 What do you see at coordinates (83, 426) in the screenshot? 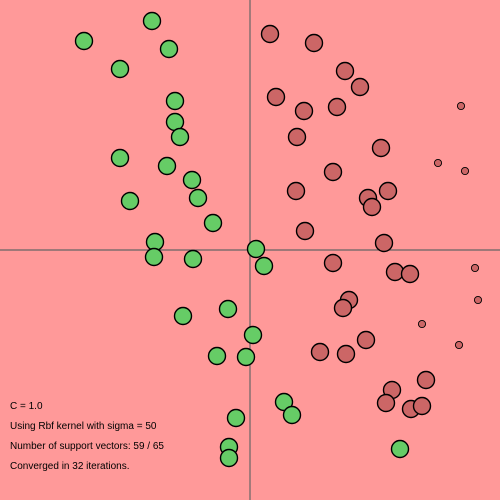
I see `info-kernel: Using Rbf kernel with sigma = 50` at bounding box center [83, 426].